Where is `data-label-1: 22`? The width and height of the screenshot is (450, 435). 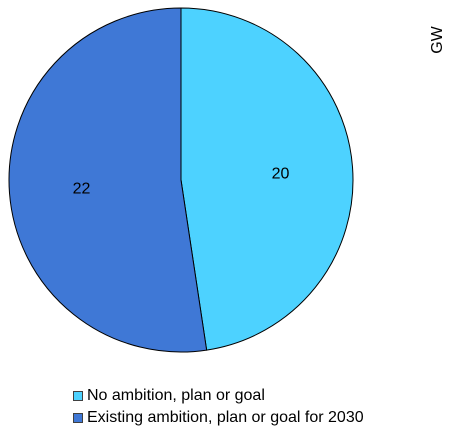
data-label-1: 22 is located at coordinates (82, 189).